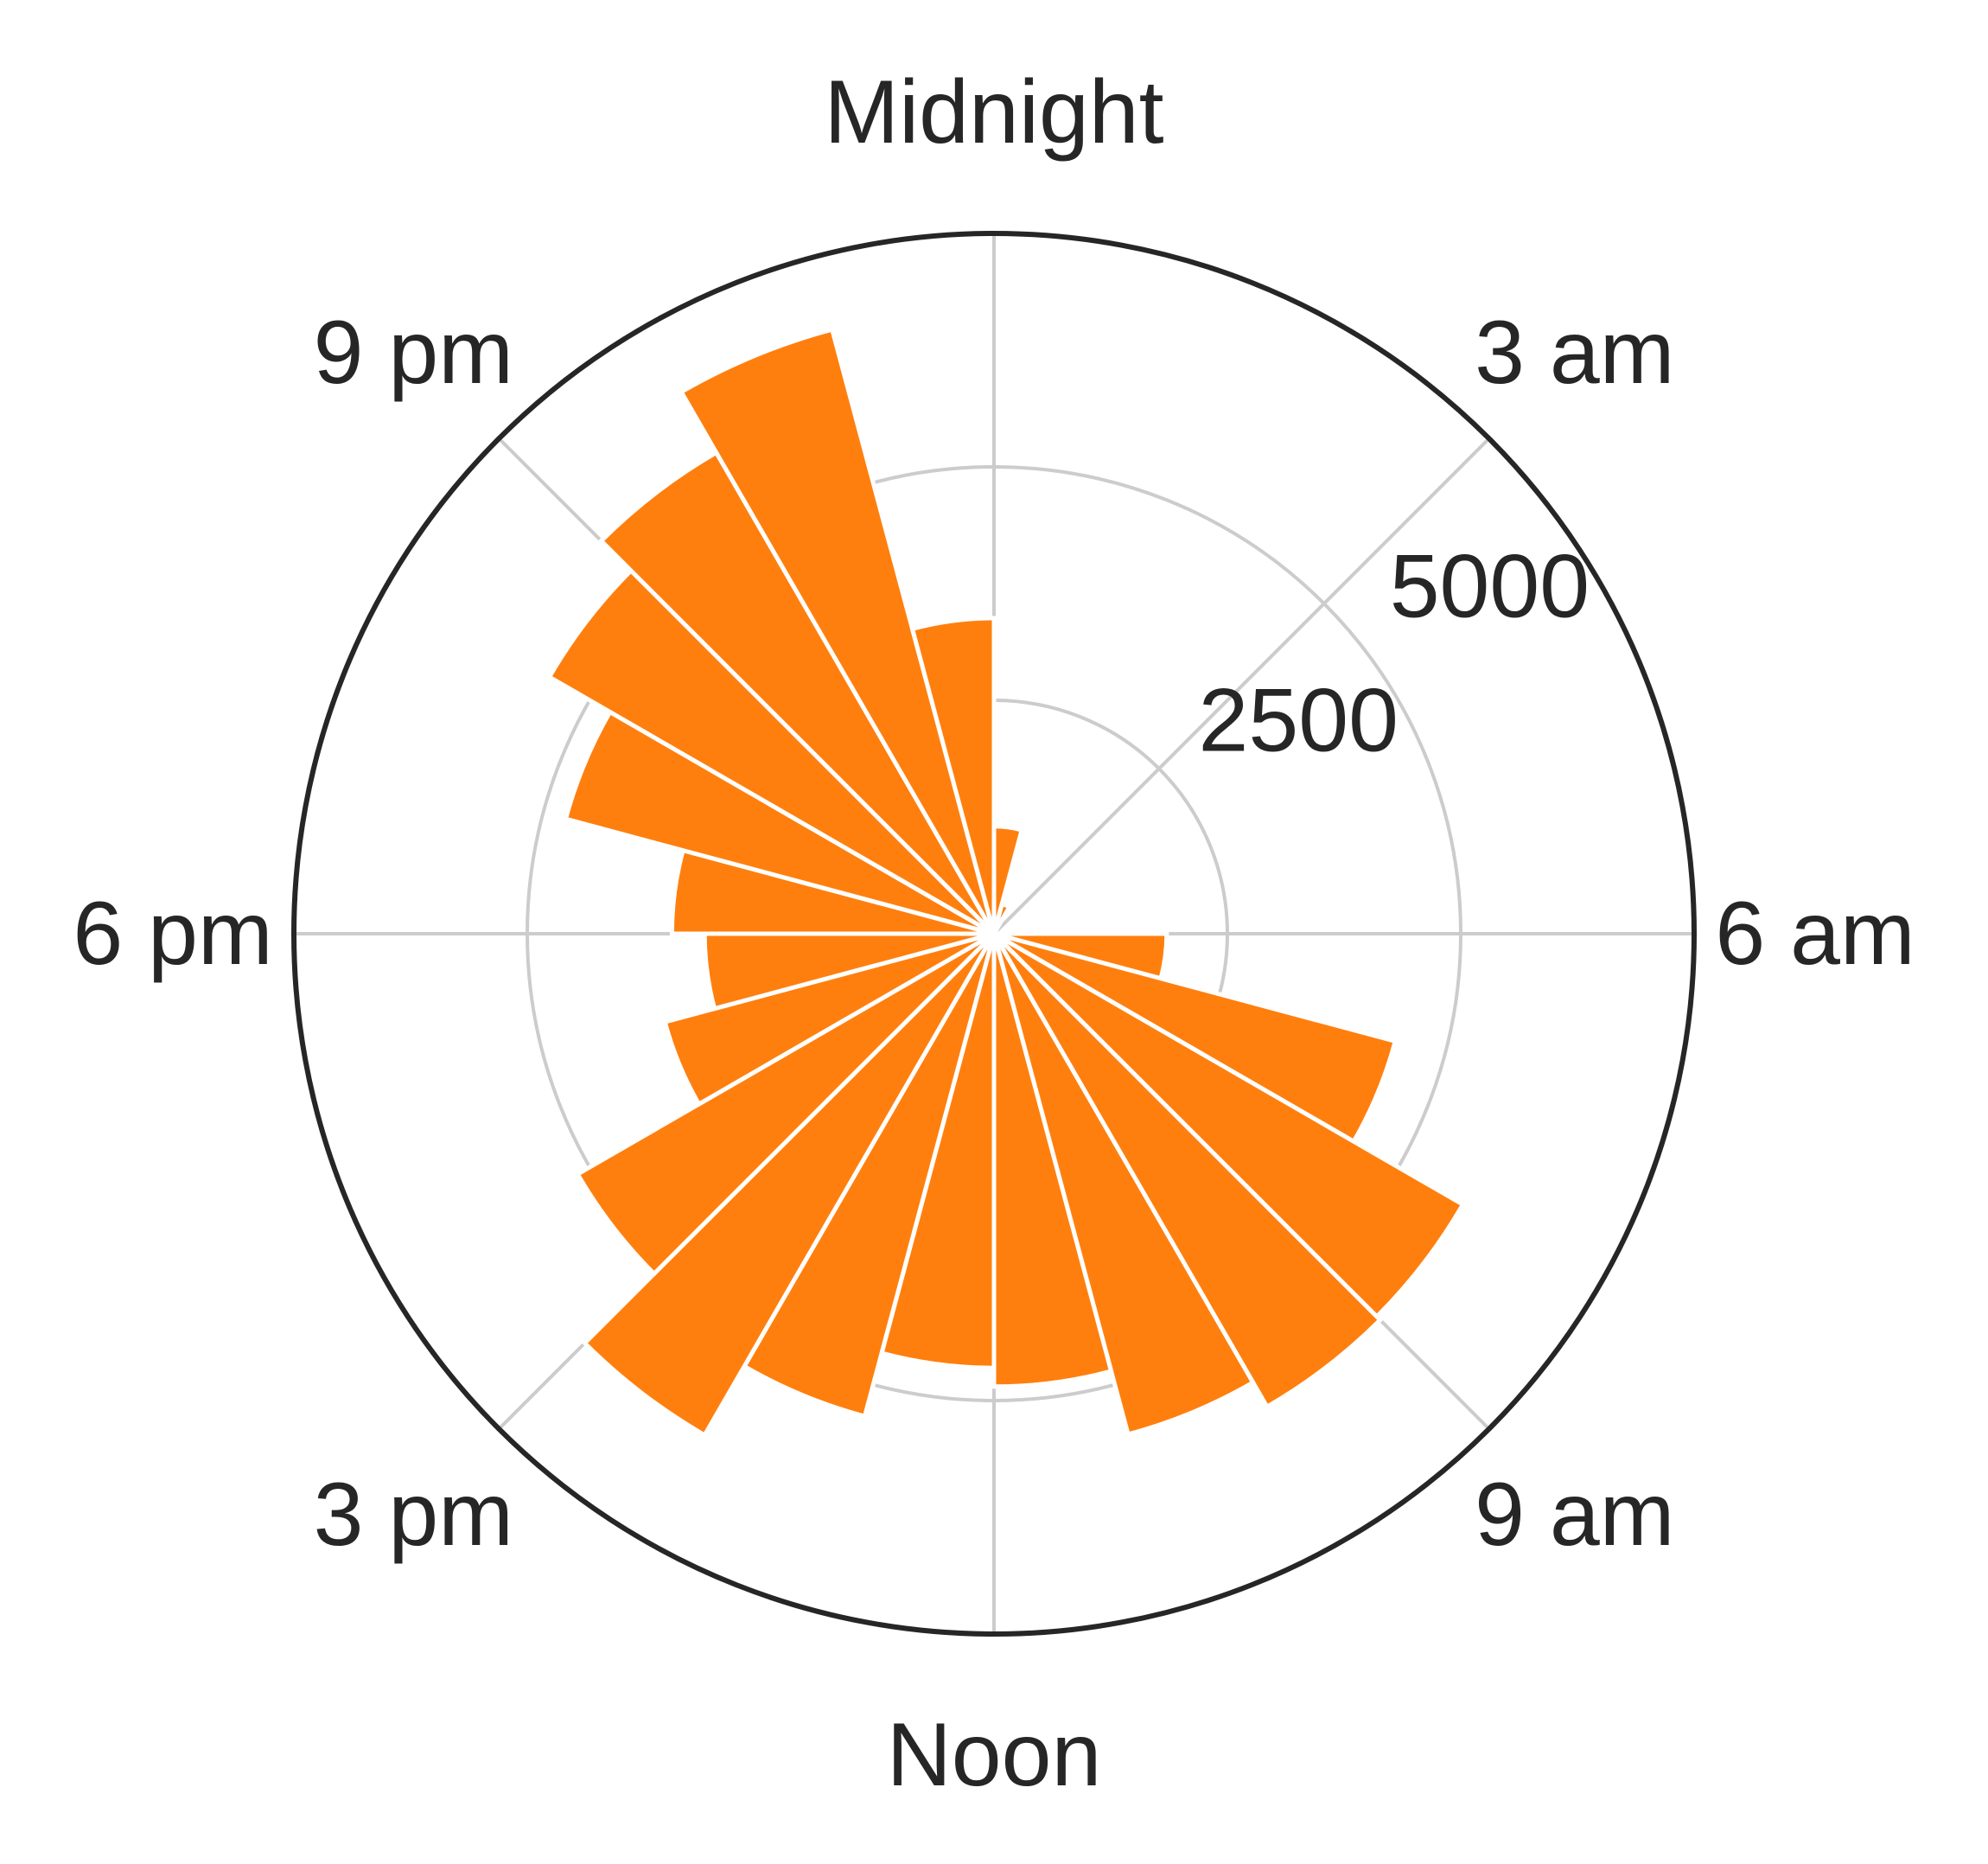 This screenshot has width=1988, height=1864. I want to click on theta-label-3: 9 am, so click(1574, 1515).